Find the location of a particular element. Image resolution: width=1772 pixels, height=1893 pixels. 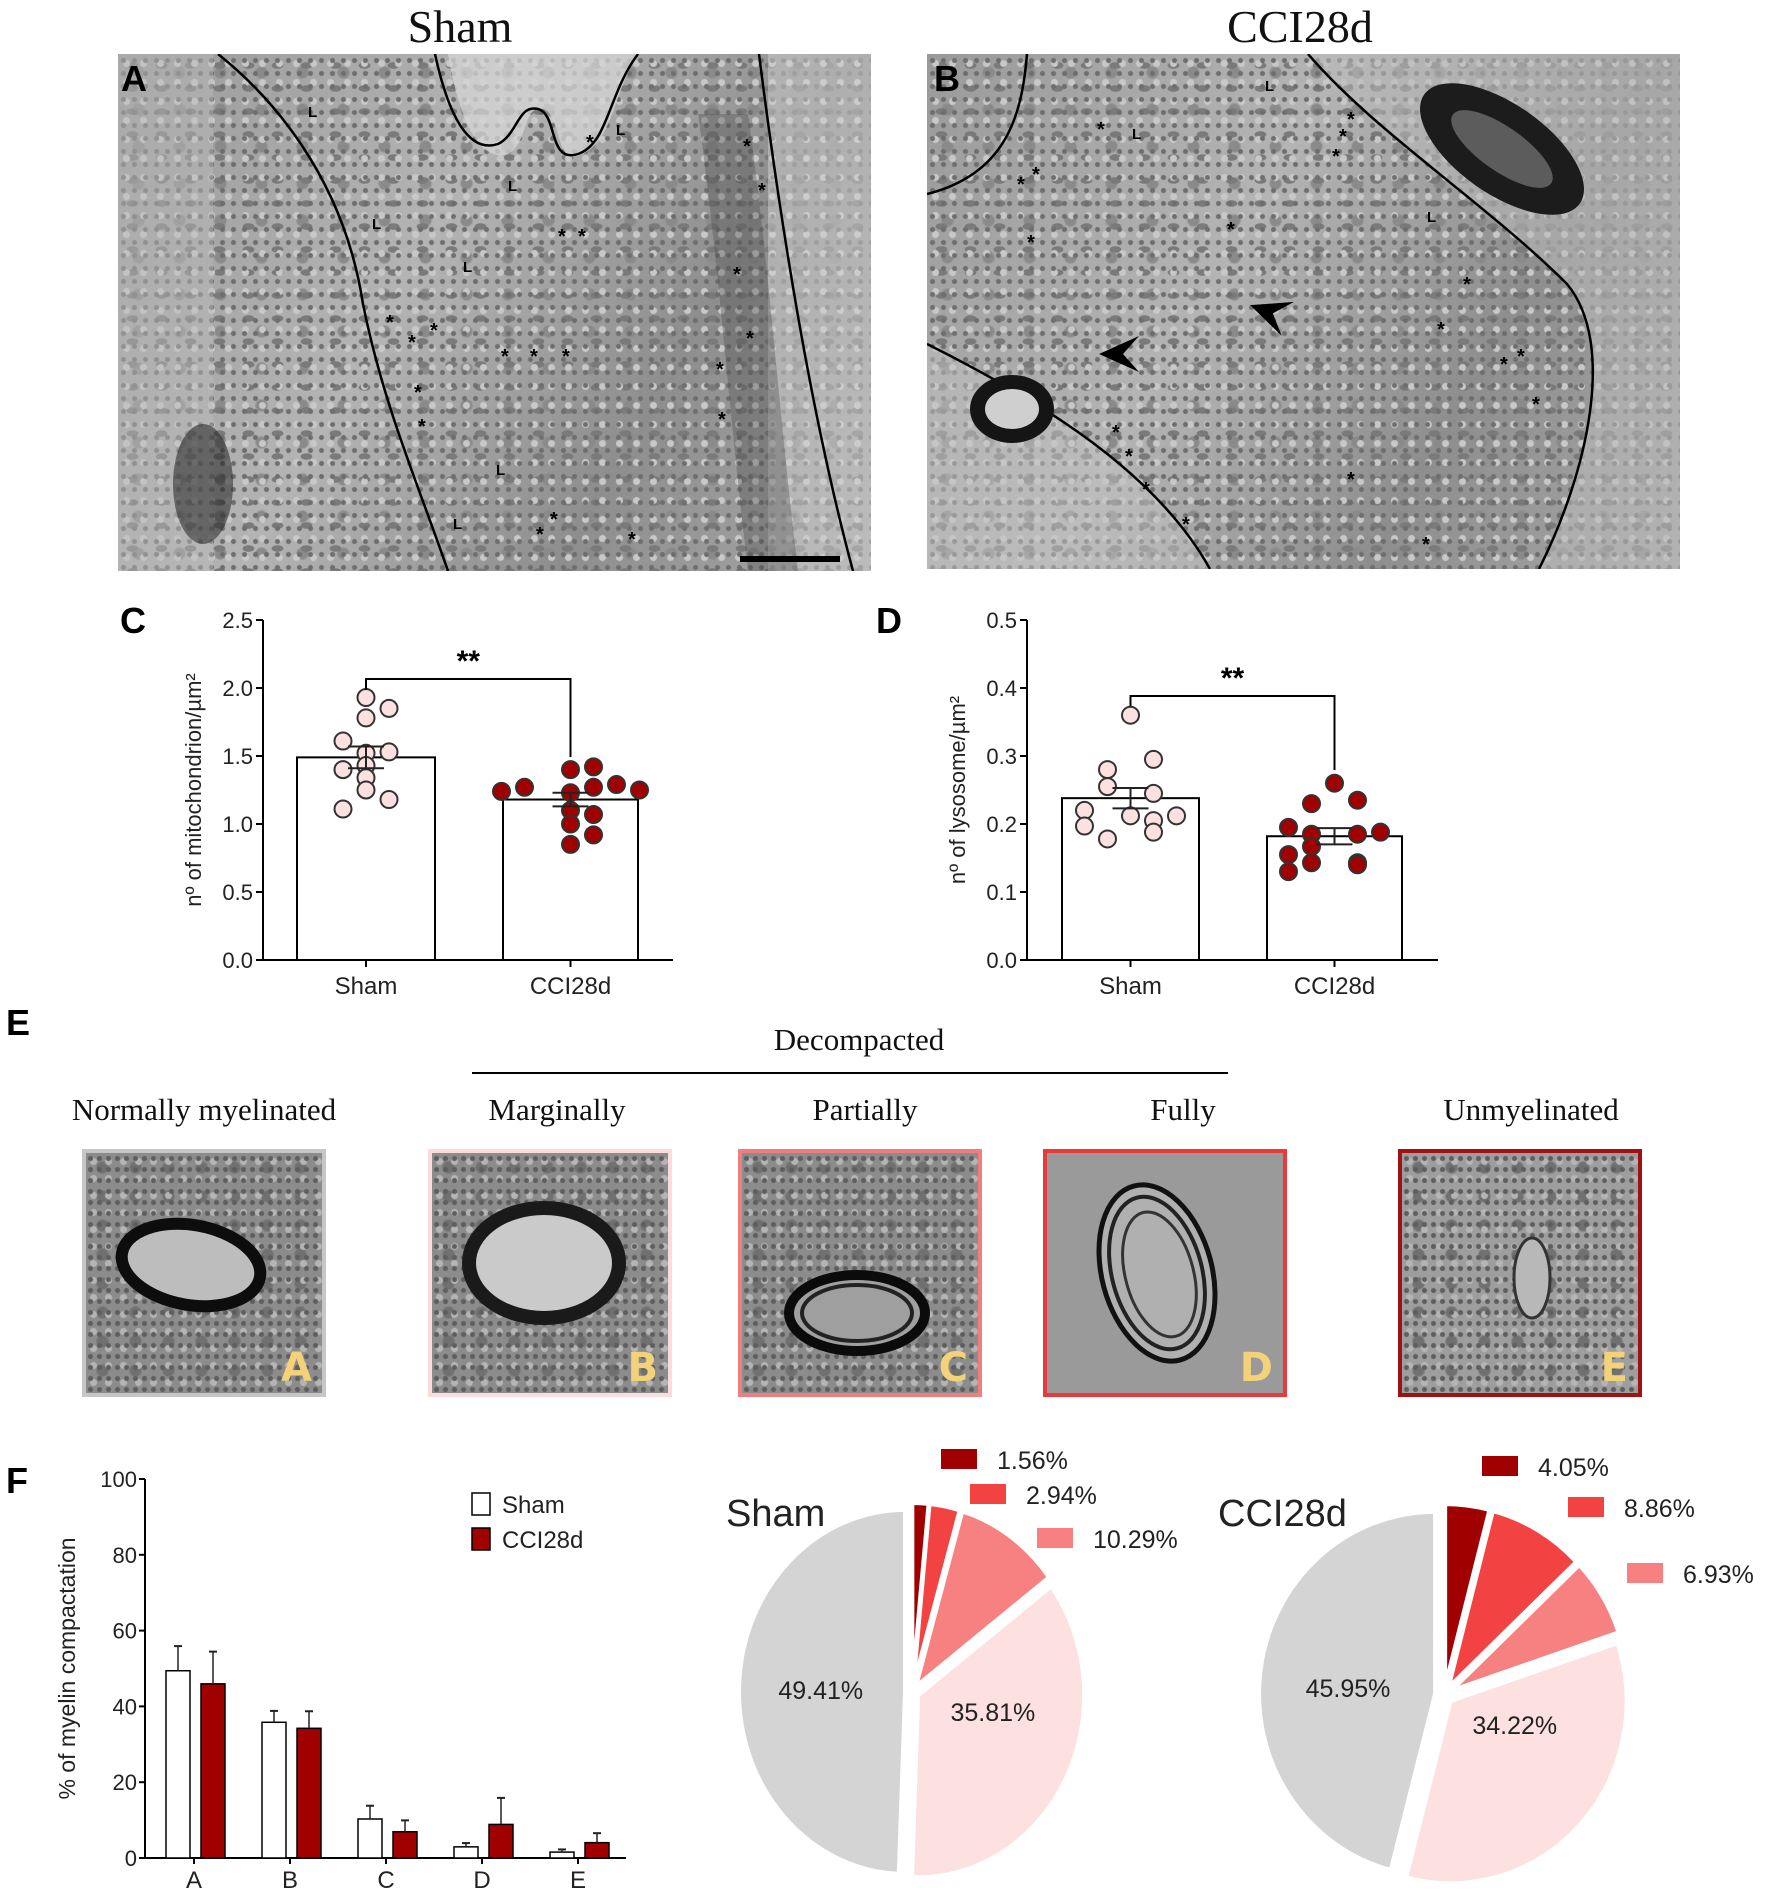

pie-slice-B is located at coordinates (1516, 1763).